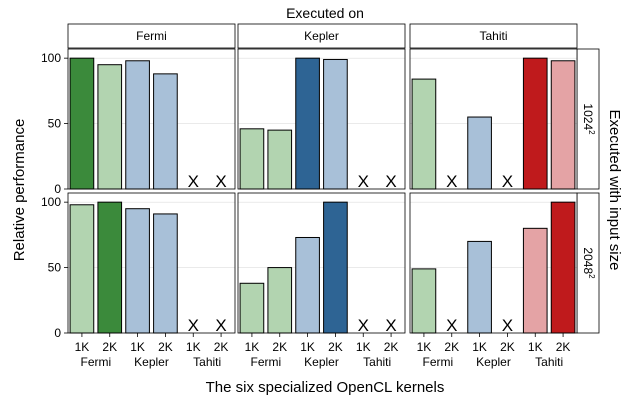 This screenshot has height=402, width=632. What do you see at coordinates (325, 13) in the screenshot?
I see `chart-title: Executed on` at bounding box center [325, 13].